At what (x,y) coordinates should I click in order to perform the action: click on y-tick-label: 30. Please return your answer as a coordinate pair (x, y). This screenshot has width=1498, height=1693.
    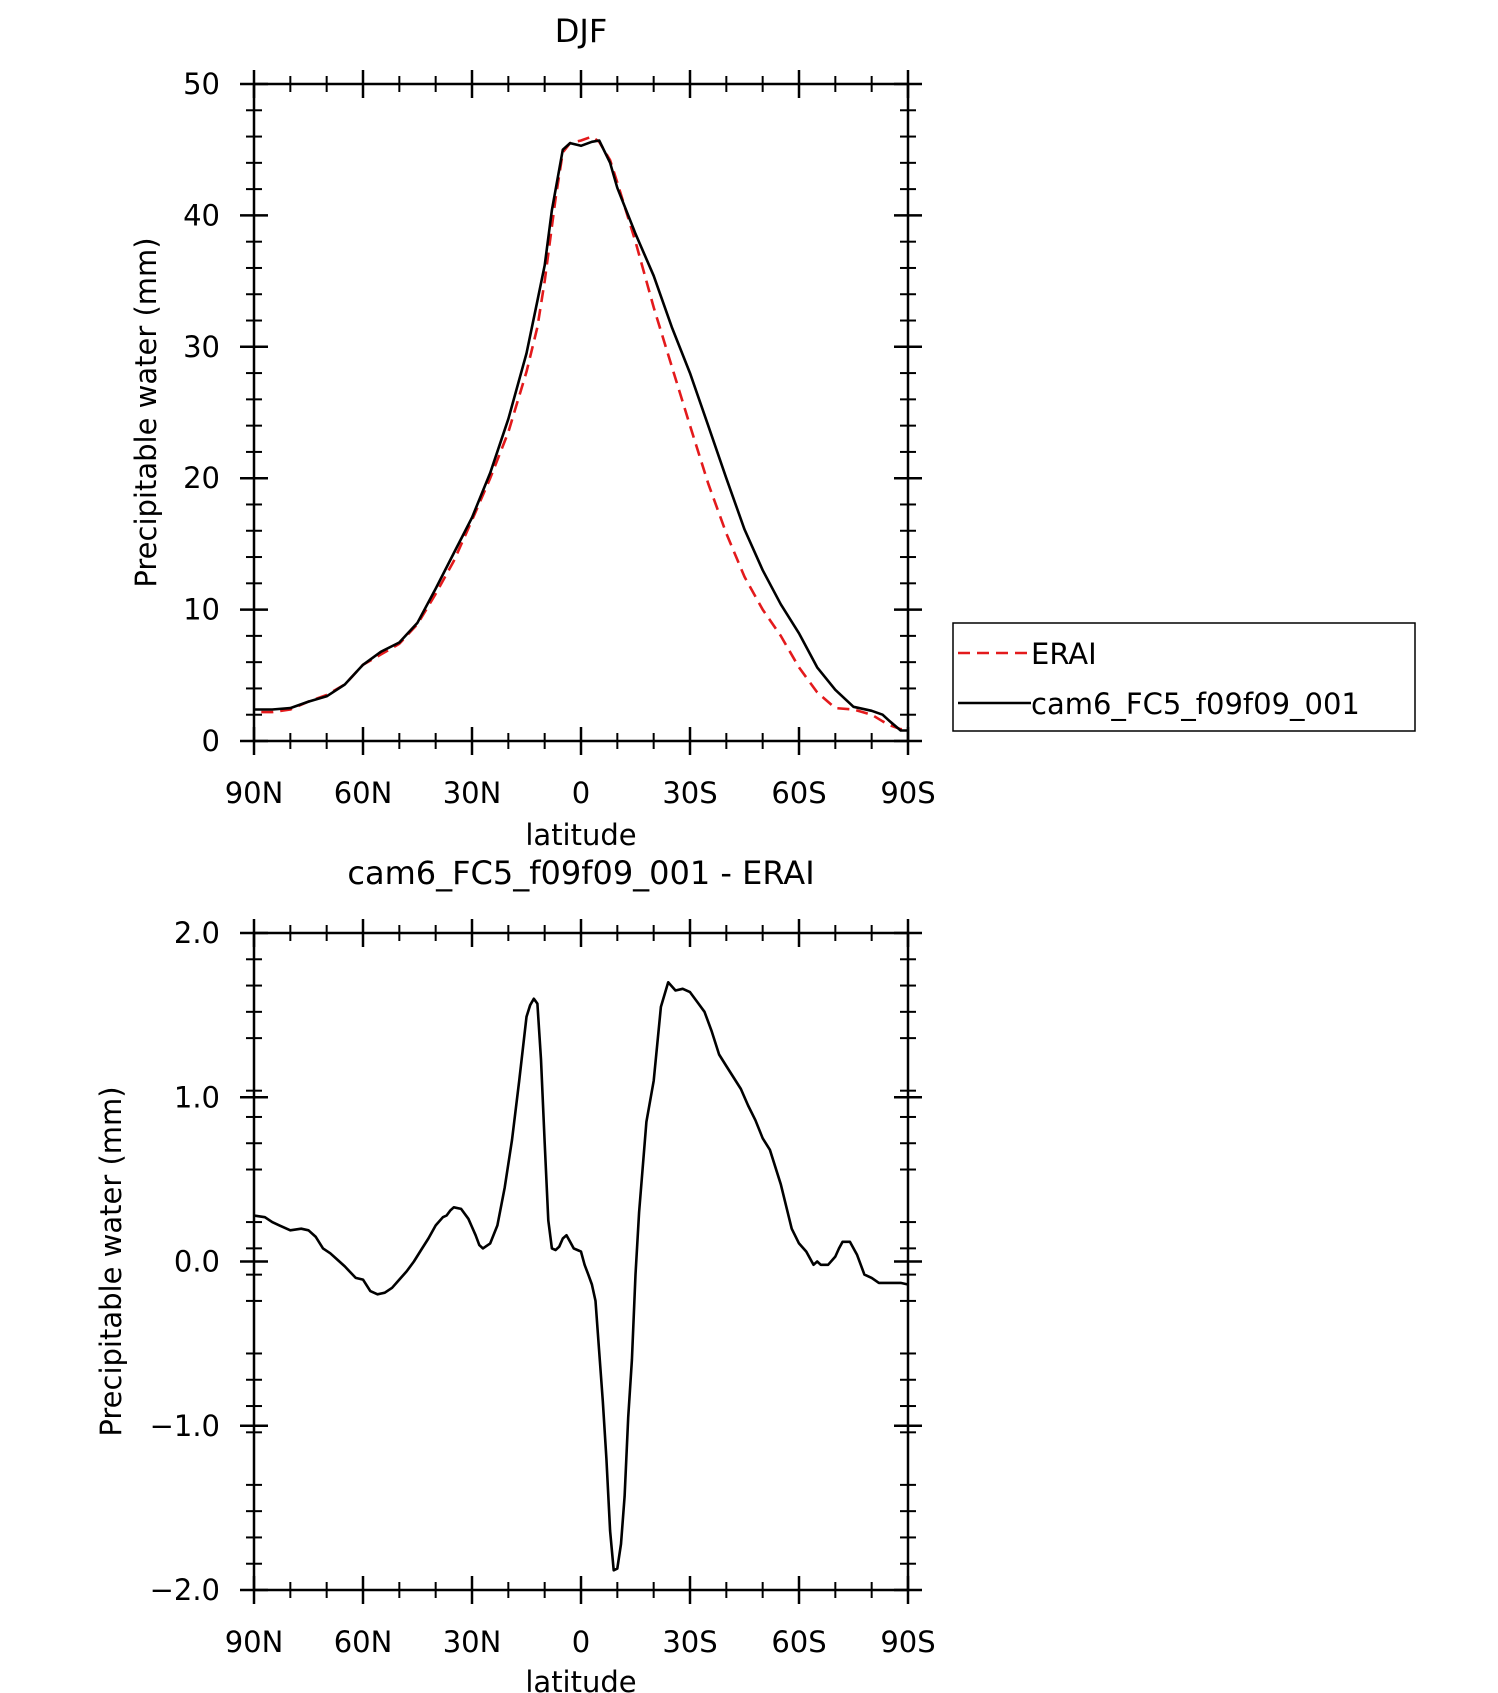
    Looking at the image, I should click on (201, 347).